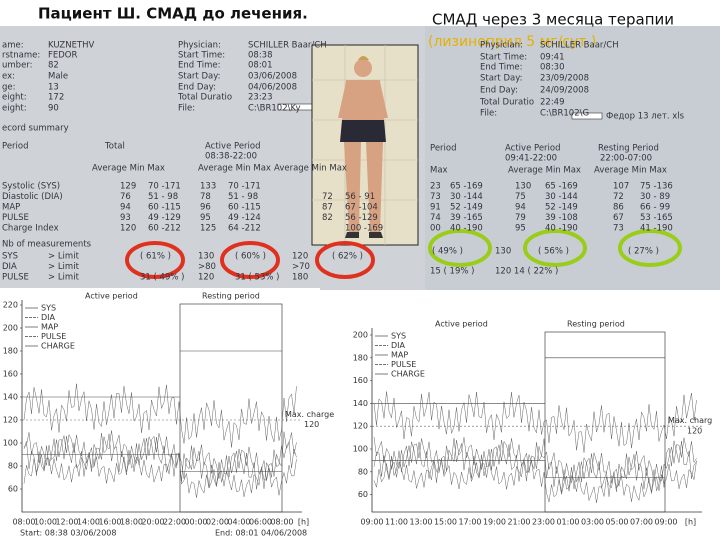 The width and height of the screenshot is (720, 540). I want to click on field-value: 90, so click(53, 109).